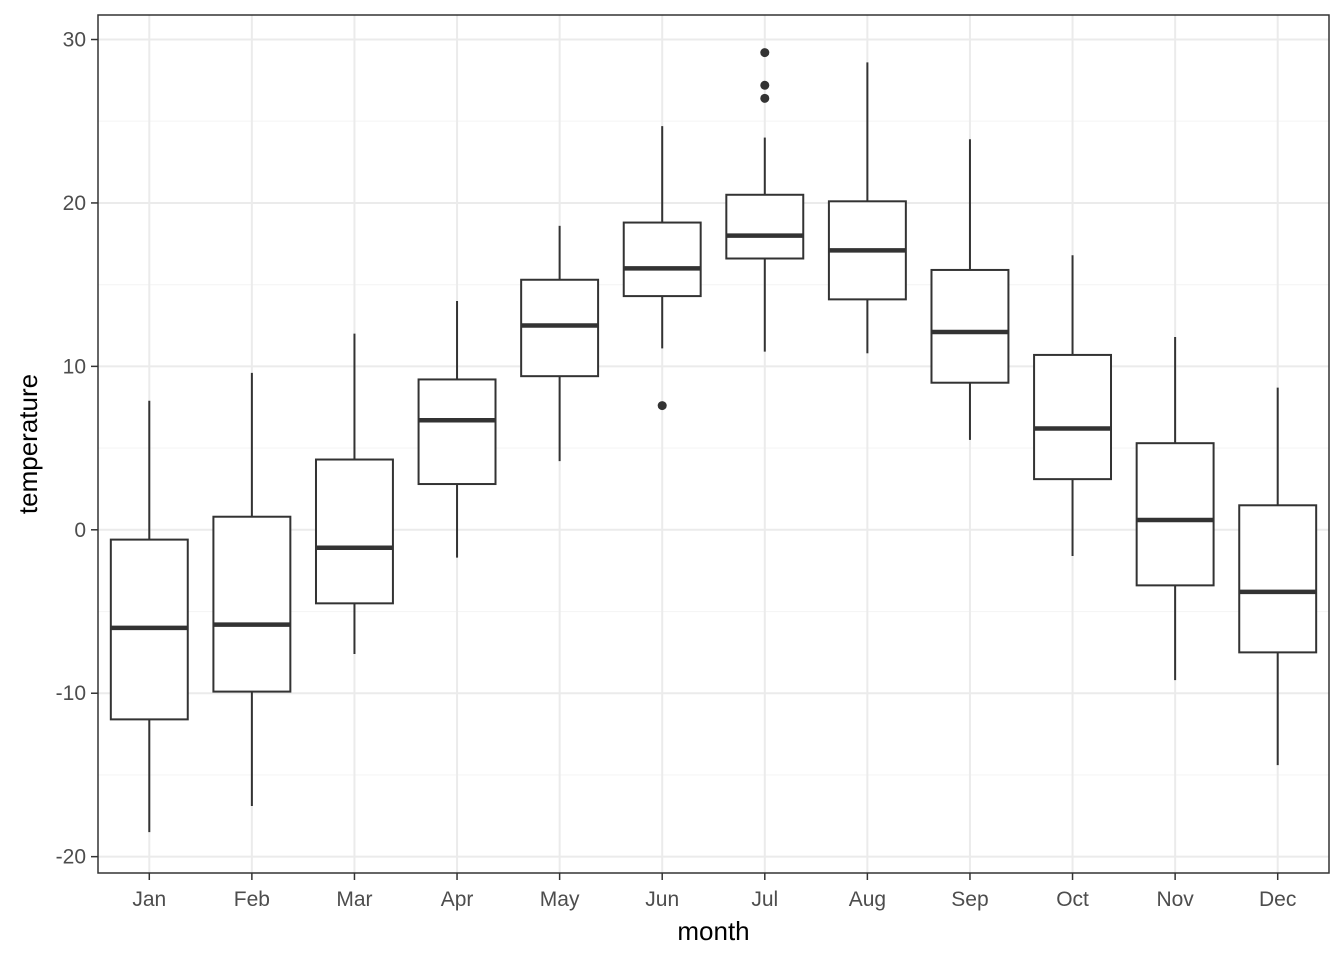 The image size is (1344, 960). What do you see at coordinates (662, 899) in the screenshot?
I see `x-tick-label: Jun` at bounding box center [662, 899].